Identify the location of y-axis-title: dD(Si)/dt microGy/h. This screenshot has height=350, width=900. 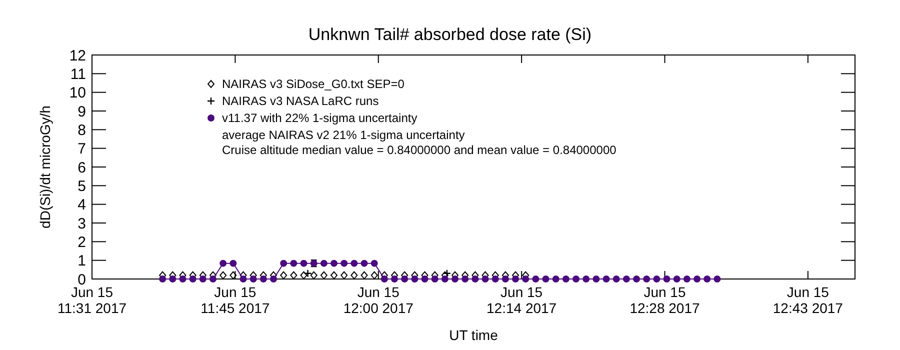
(45, 167).